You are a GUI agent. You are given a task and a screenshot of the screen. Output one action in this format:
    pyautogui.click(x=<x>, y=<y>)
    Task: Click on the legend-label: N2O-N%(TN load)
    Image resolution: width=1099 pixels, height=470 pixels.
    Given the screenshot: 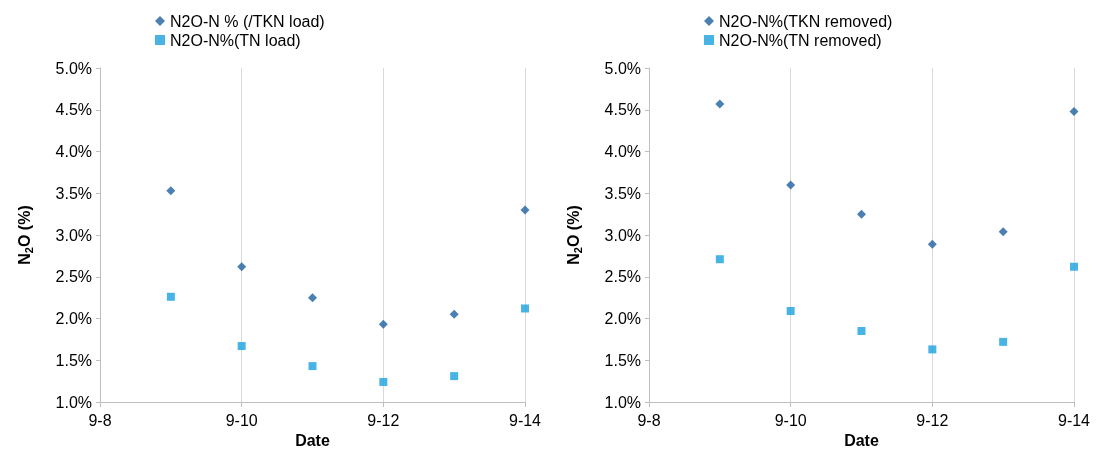 What is the action you would take?
    pyautogui.click(x=235, y=40)
    